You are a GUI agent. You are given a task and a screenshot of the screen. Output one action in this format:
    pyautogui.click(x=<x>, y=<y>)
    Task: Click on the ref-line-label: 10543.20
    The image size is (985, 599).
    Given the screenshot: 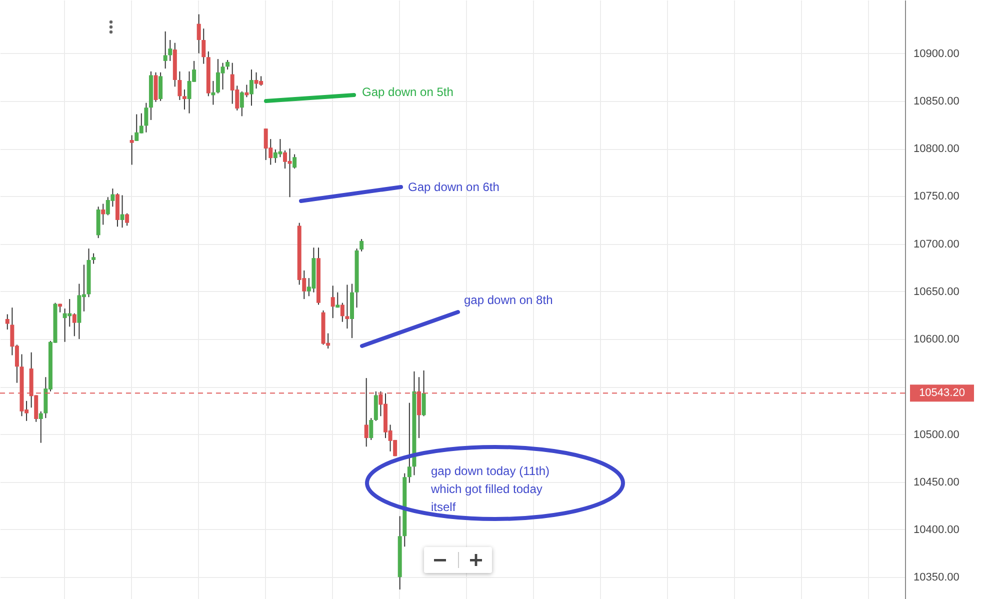 What is the action you would take?
    pyautogui.click(x=942, y=393)
    